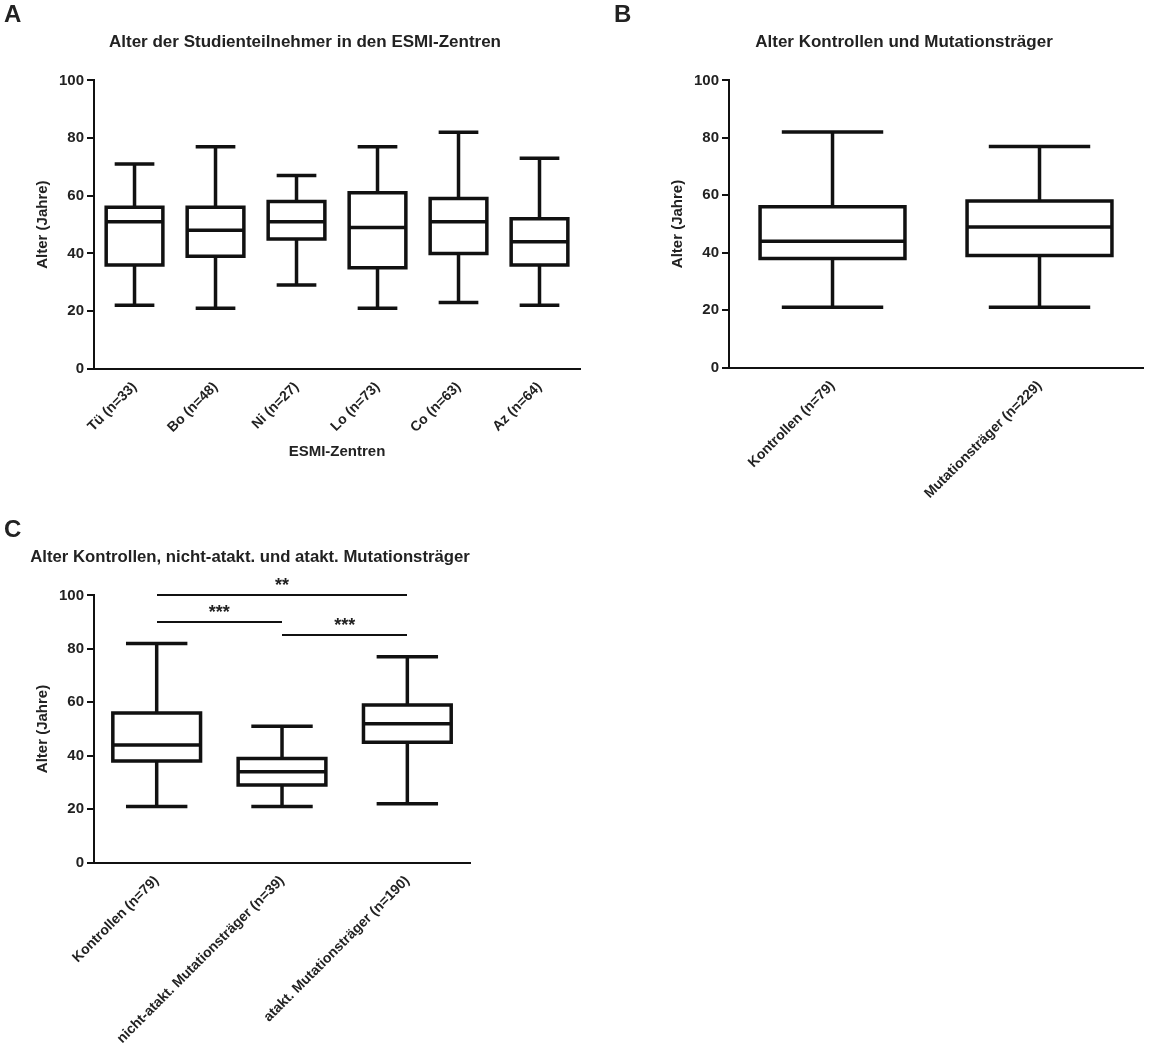 The height and width of the screenshot is (1055, 1153). What do you see at coordinates (337, 451) in the screenshot?
I see `x-axis-title: ESMI-Zentren` at bounding box center [337, 451].